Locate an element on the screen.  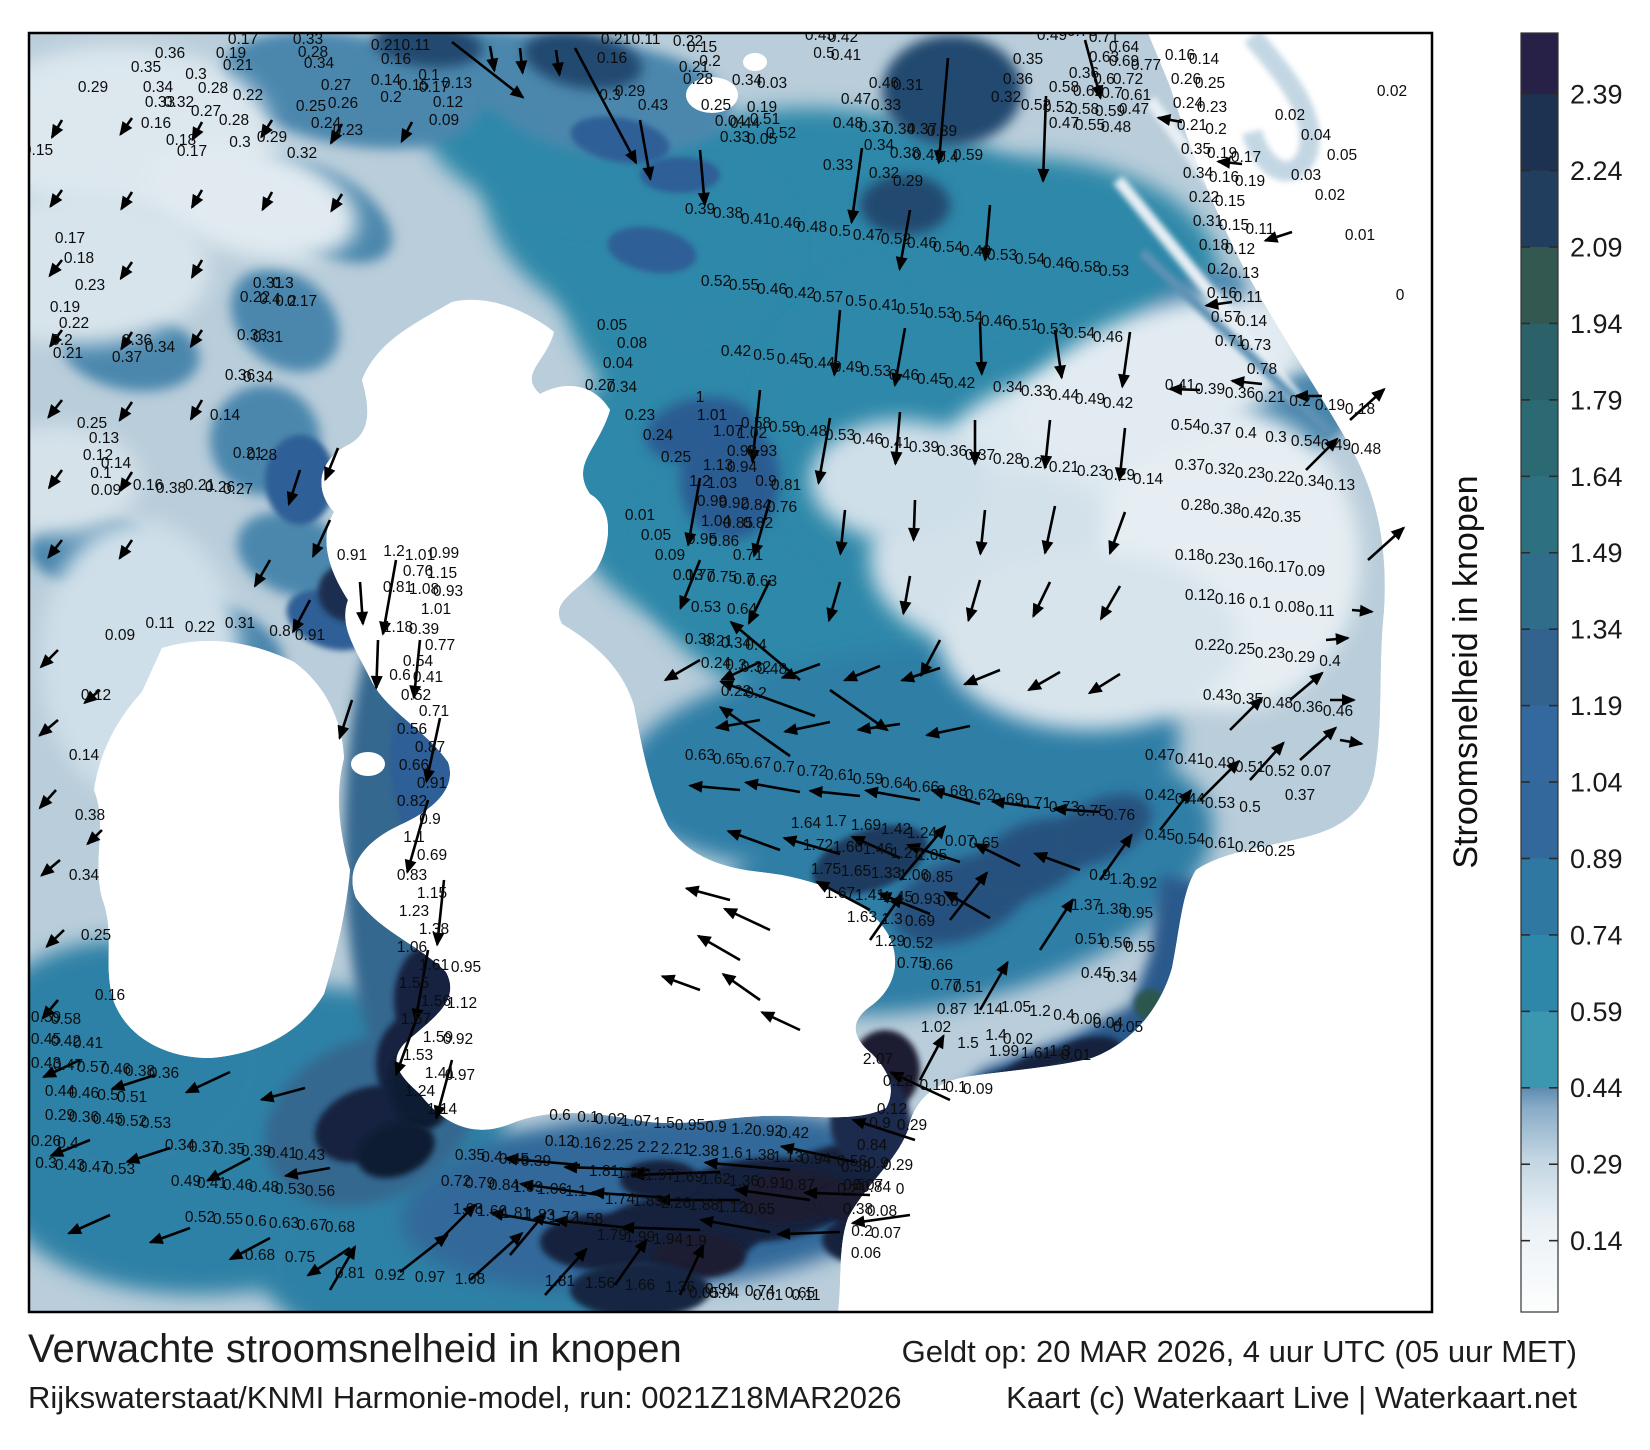
current-speed-value: 0.9 is located at coordinates (878, 1163).